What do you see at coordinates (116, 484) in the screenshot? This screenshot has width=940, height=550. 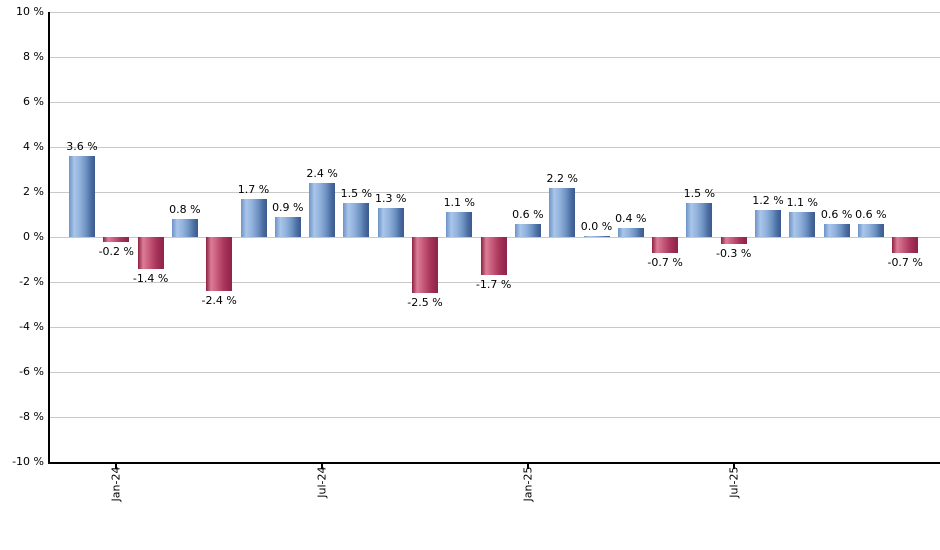 I see `x-axis-tick-label: Jan-24` at bounding box center [116, 484].